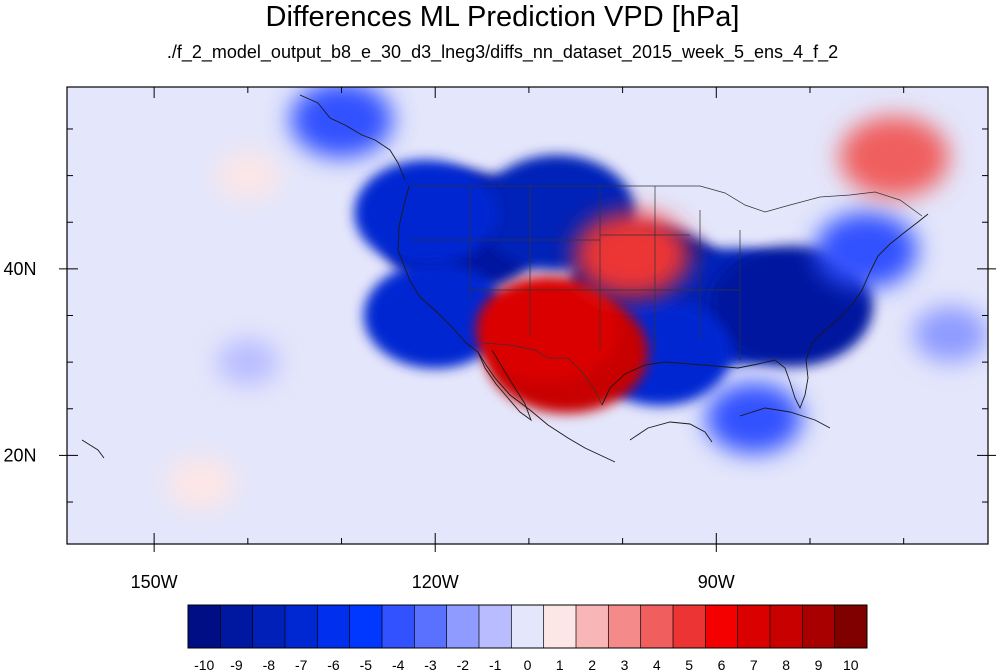 The width and height of the screenshot is (1005, 672). Describe the element at coordinates (154, 582) in the screenshot. I see `x-tick-label: 150W` at that location.